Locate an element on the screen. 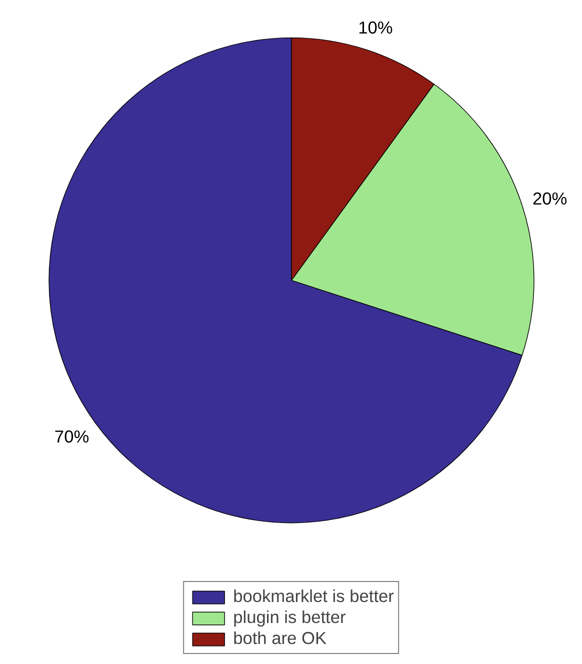 This screenshot has height=664, width=582. data-label: 20% is located at coordinates (550, 198).